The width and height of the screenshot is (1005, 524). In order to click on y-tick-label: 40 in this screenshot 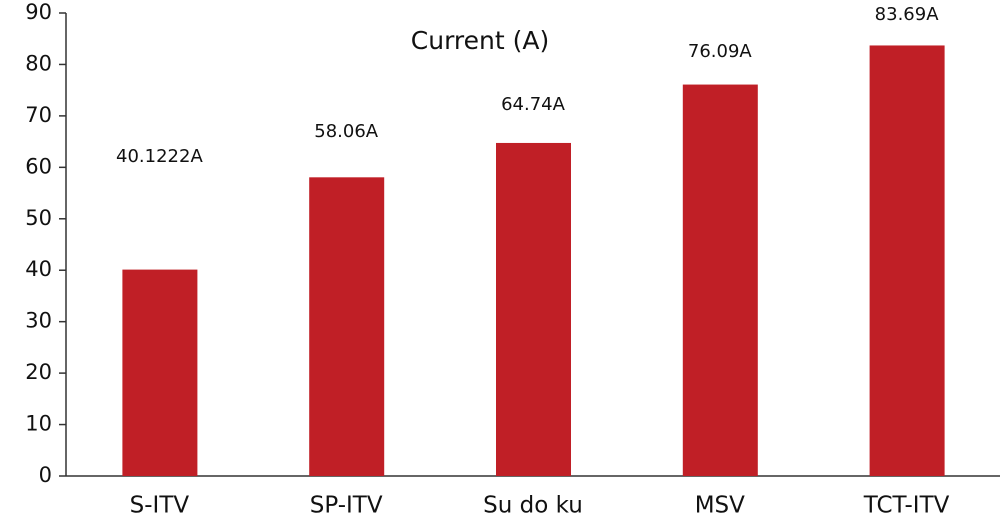, I will do `click(38, 269)`.